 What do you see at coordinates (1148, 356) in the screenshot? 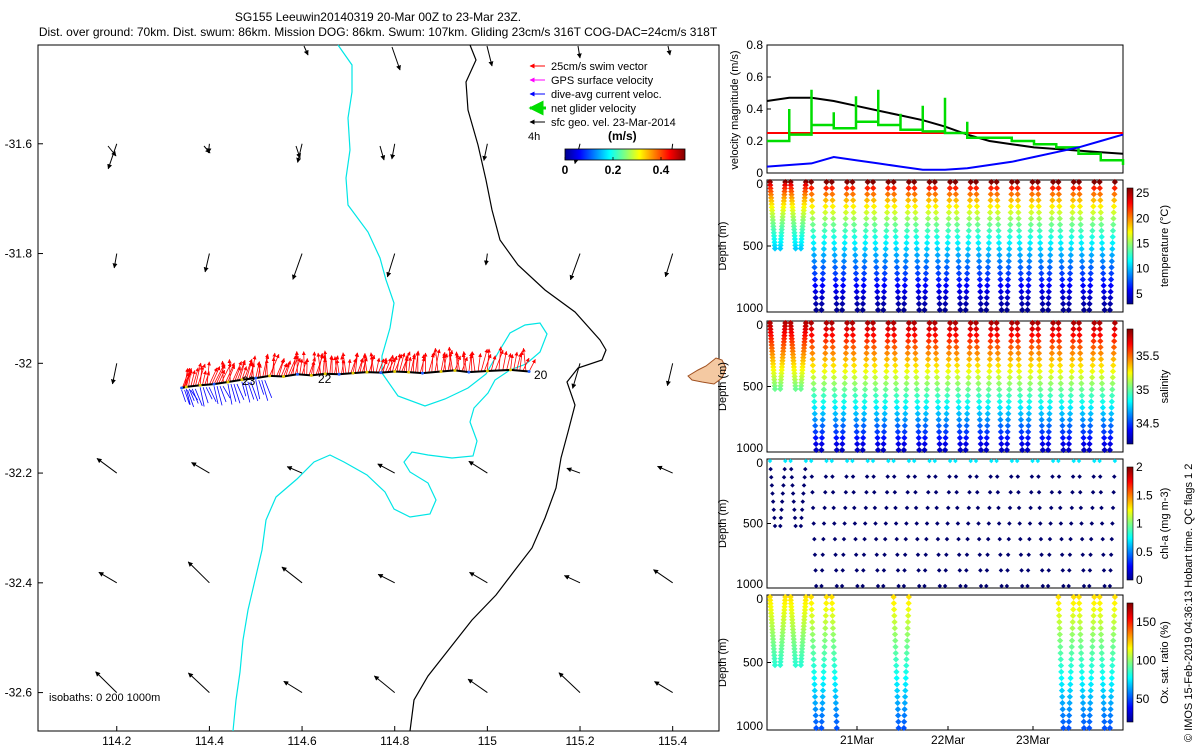
I see `depth-colorbar-tick-label: 35.5` at bounding box center [1148, 356].